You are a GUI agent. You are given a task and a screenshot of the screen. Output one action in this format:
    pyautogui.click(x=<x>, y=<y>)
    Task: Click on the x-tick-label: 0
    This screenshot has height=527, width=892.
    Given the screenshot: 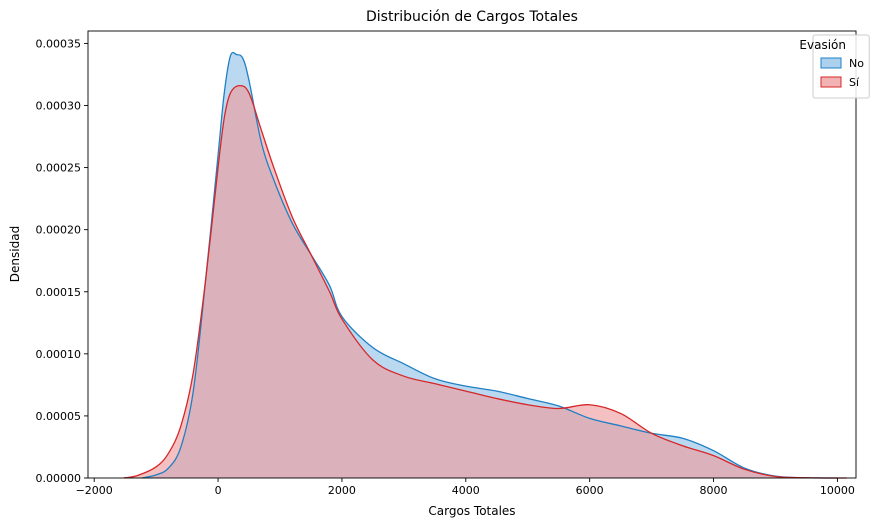 What is the action you would take?
    pyautogui.click(x=218, y=490)
    